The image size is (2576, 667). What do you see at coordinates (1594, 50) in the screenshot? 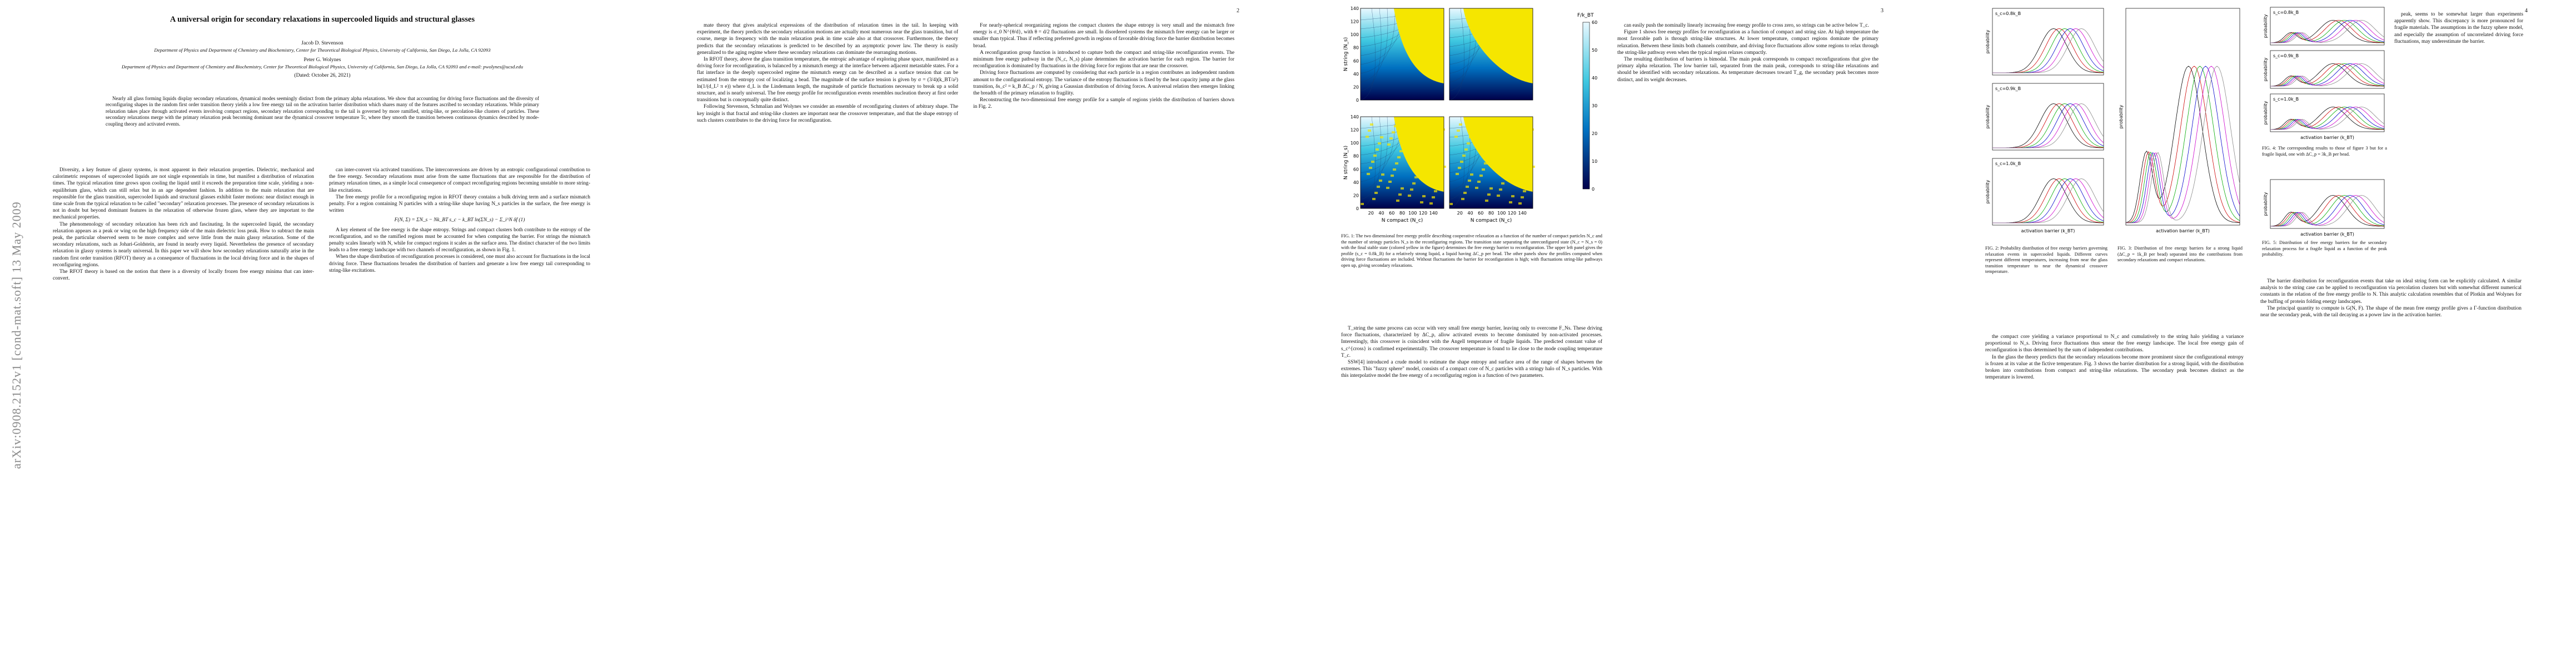
I see `colorbar-tick-label: 50` at bounding box center [1594, 50].